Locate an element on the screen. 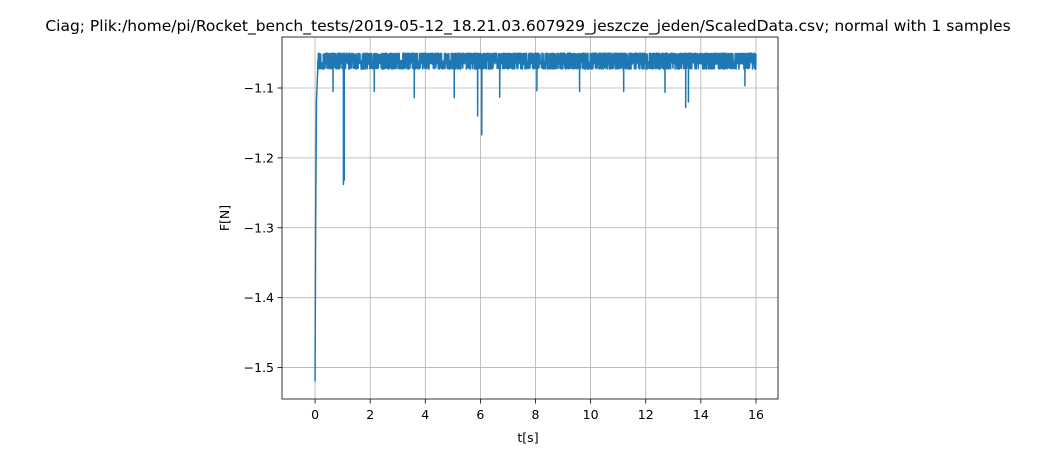 The image size is (1057, 455). x-tick-label: 6 is located at coordinates (480, 414).